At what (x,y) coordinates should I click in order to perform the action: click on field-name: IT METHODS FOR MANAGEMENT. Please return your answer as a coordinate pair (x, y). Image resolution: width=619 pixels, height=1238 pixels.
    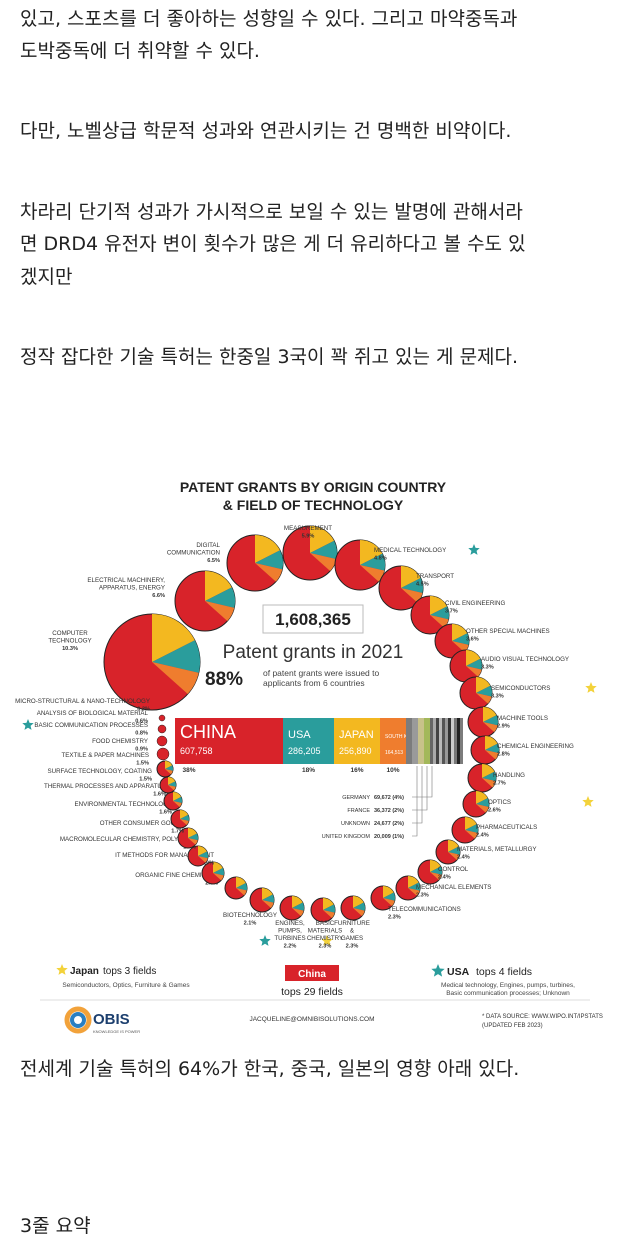
    Looking at the image, I should click on (164, 855).